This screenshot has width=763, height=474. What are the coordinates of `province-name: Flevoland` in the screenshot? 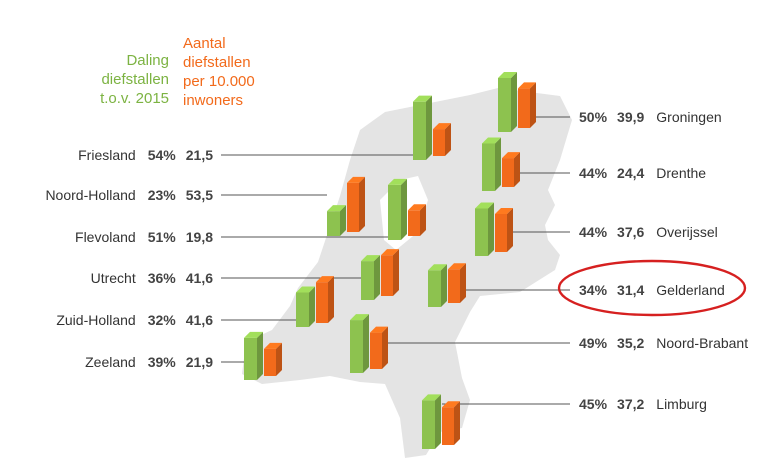 It's located at (105, 237).